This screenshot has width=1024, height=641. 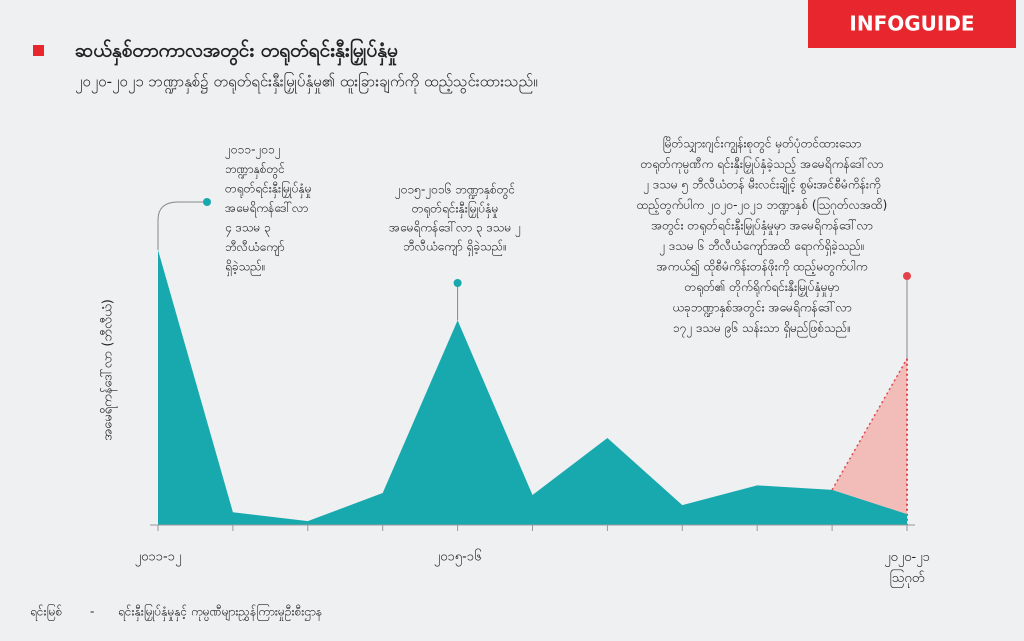 What do you see at coordinates (869, 424) in the screenshot?
I see `projection-line` at bounding box center [869, 424].